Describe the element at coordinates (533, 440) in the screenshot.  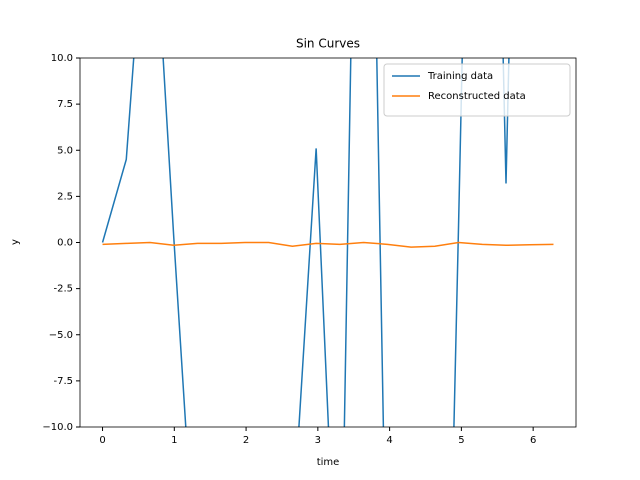
I see `x-tick-label: 6` at that location.